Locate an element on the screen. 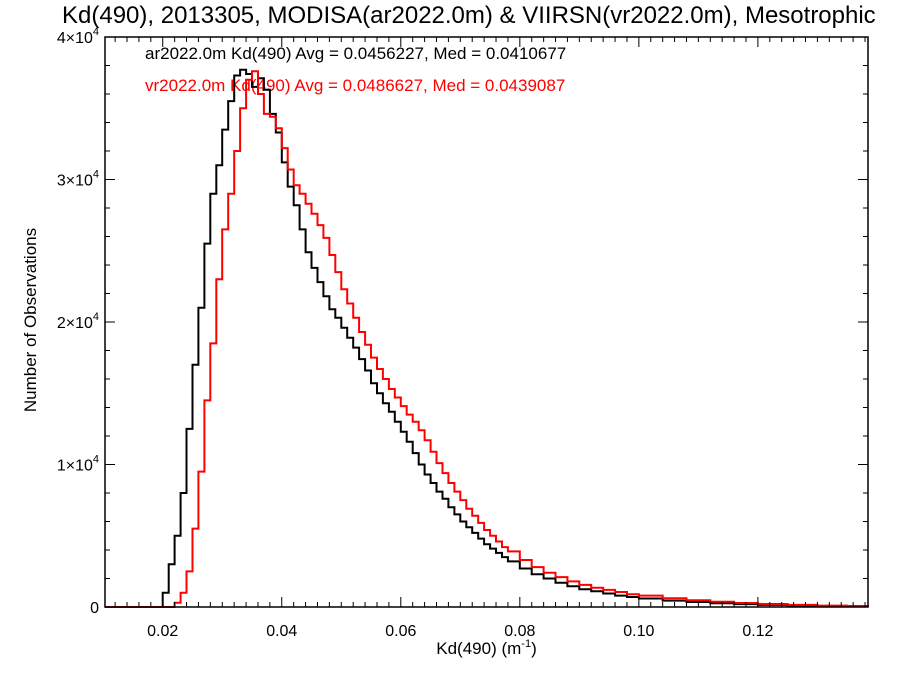 This screenshot has height=675, width=900. x-tick-label: 0.04 is located at coordinates (281, 631).